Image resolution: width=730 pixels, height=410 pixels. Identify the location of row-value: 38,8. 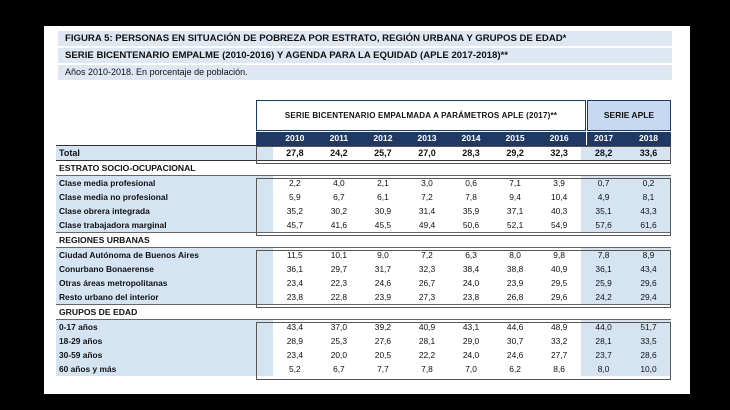
(515, 269).